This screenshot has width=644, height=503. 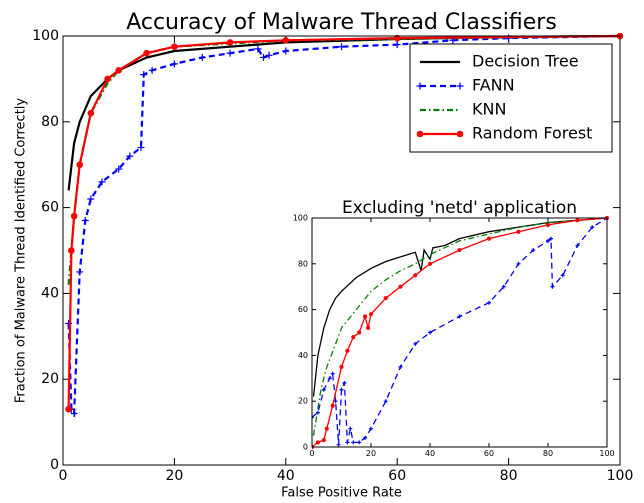 I want to click on y-tick-label: 40, so click(x=50, y=293).